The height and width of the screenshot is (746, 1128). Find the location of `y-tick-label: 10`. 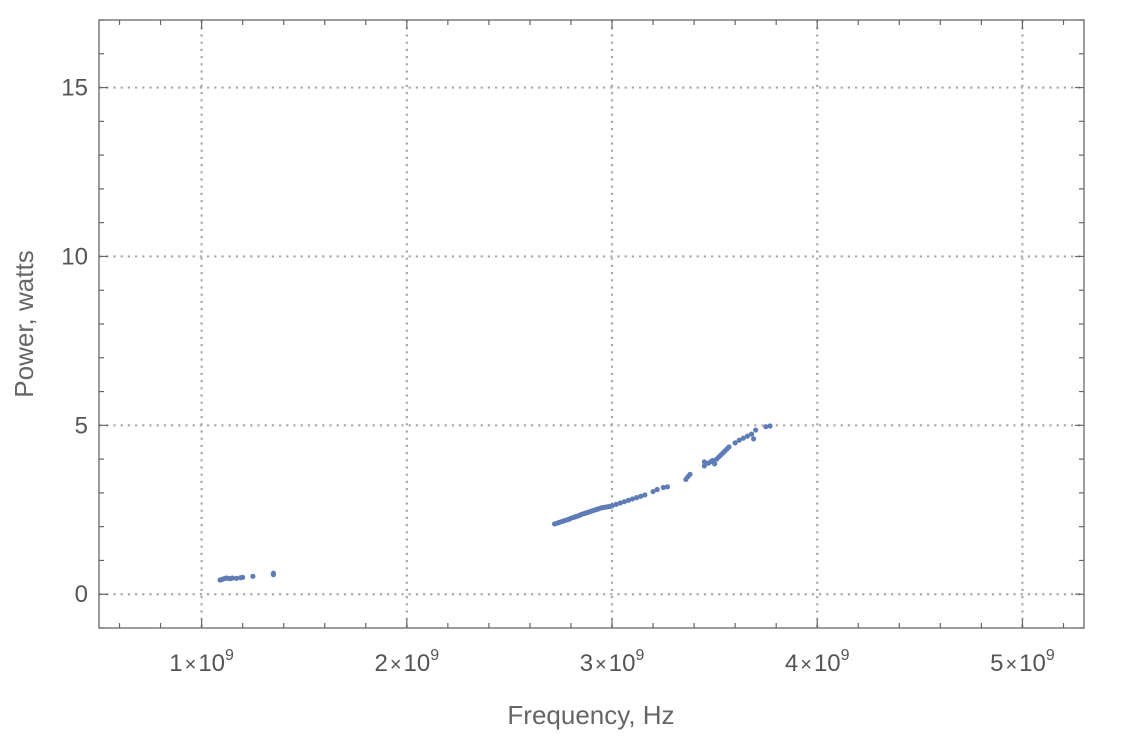

y-tick-label: 10 is located at coordinates (74, 256).